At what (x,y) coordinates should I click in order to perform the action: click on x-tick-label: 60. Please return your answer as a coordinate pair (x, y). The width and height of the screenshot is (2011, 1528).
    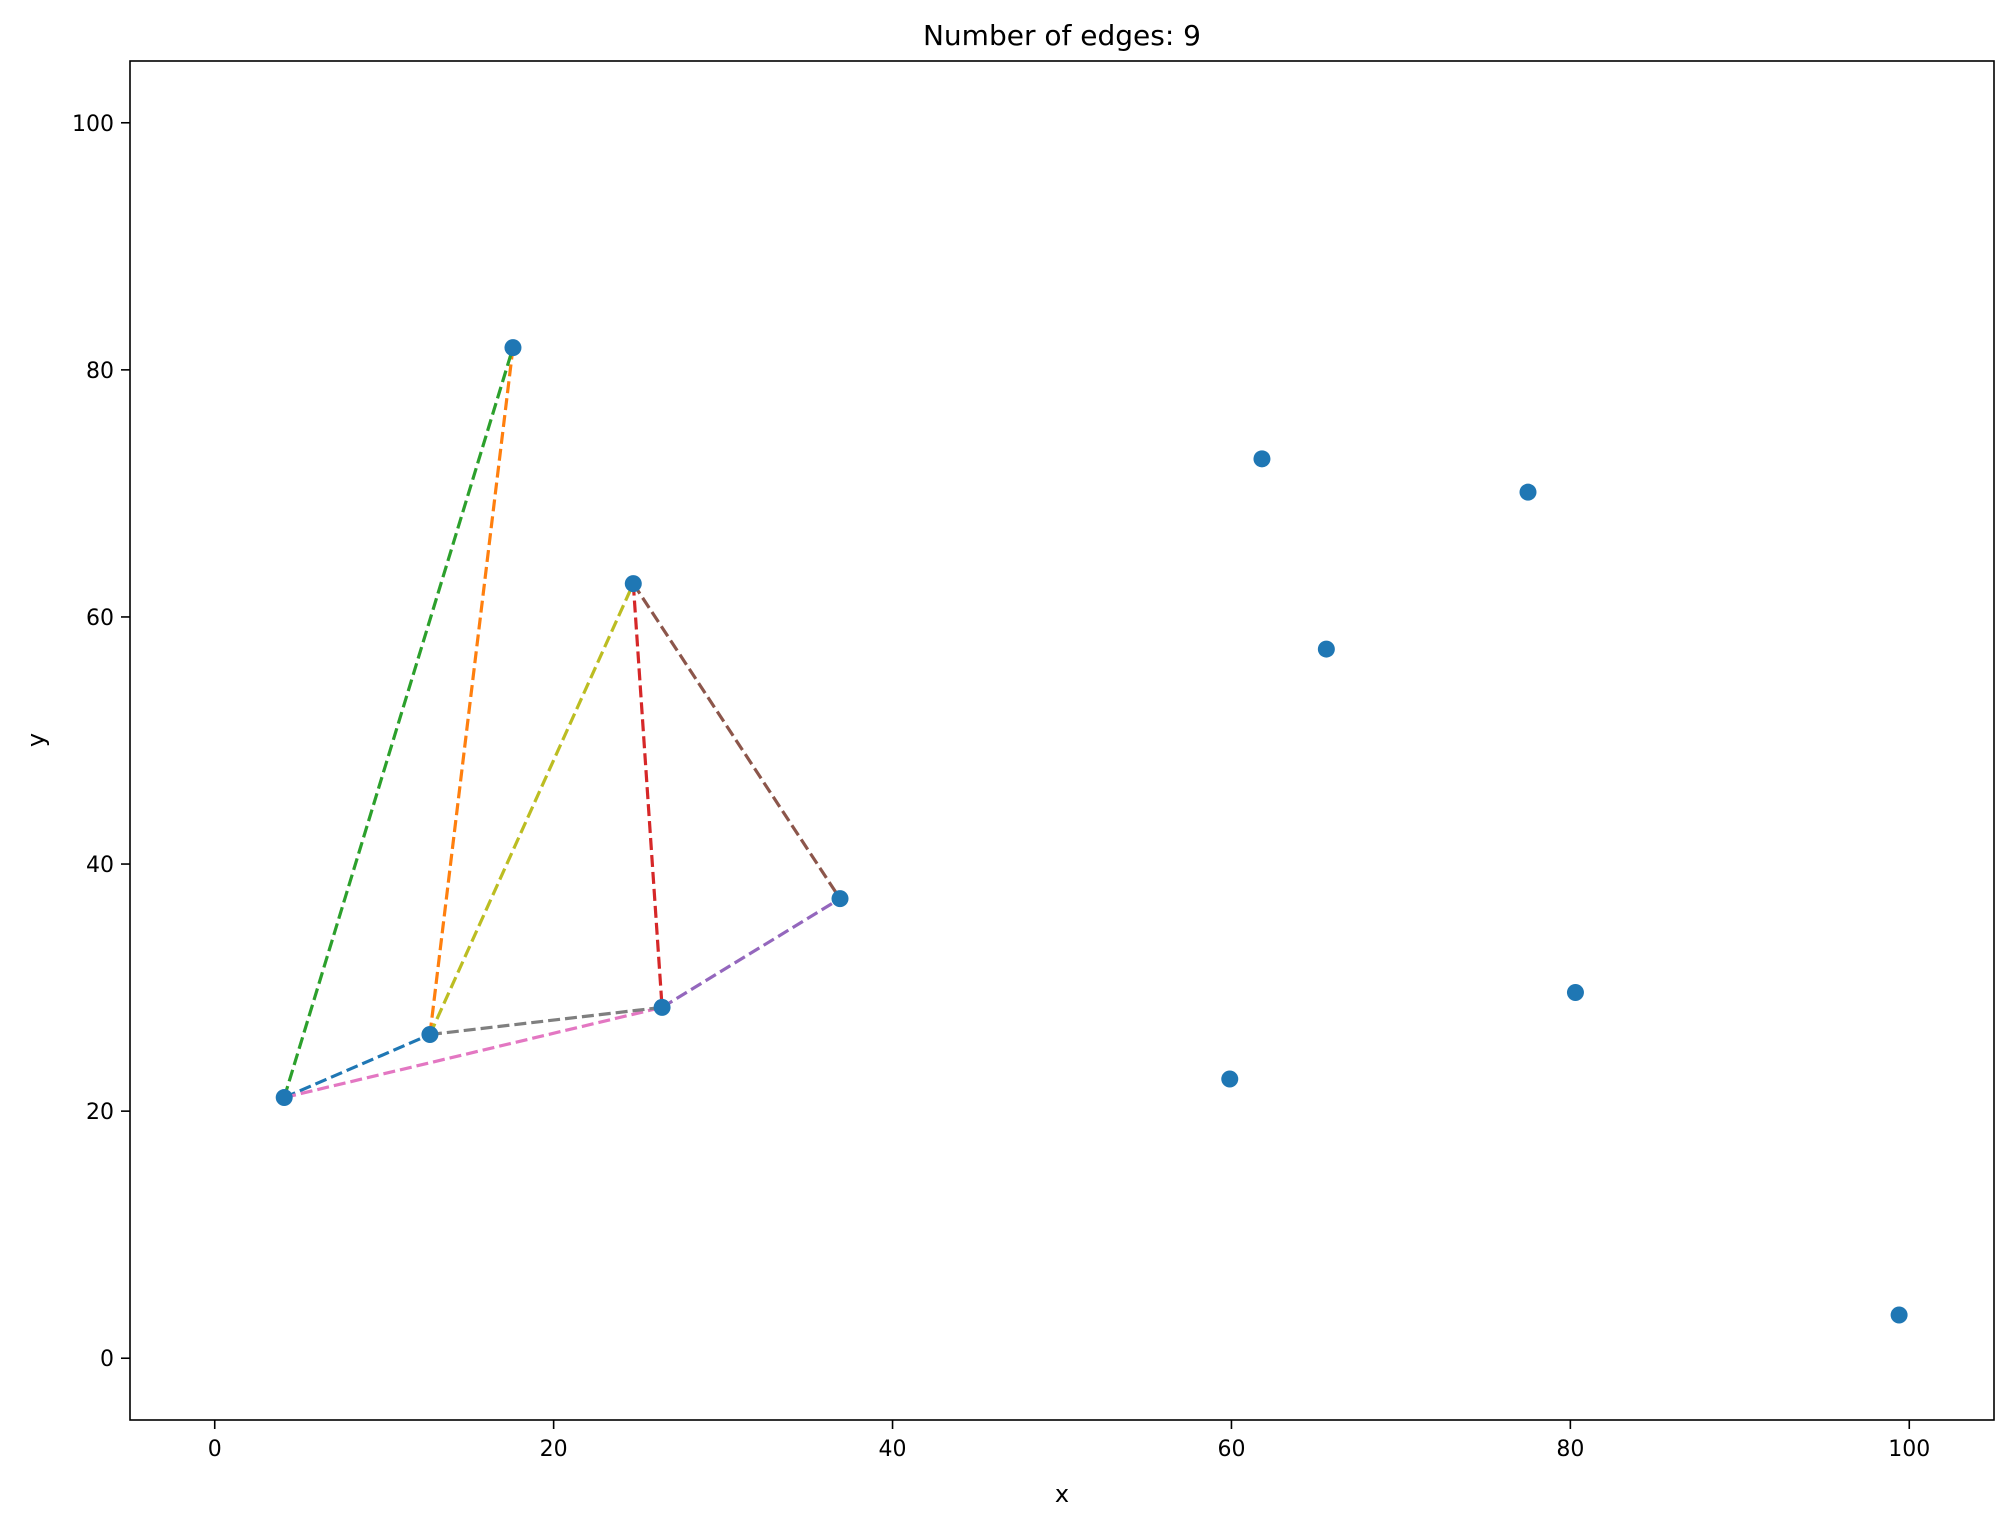
    Looking at the image, I should click on (1231, 1449).